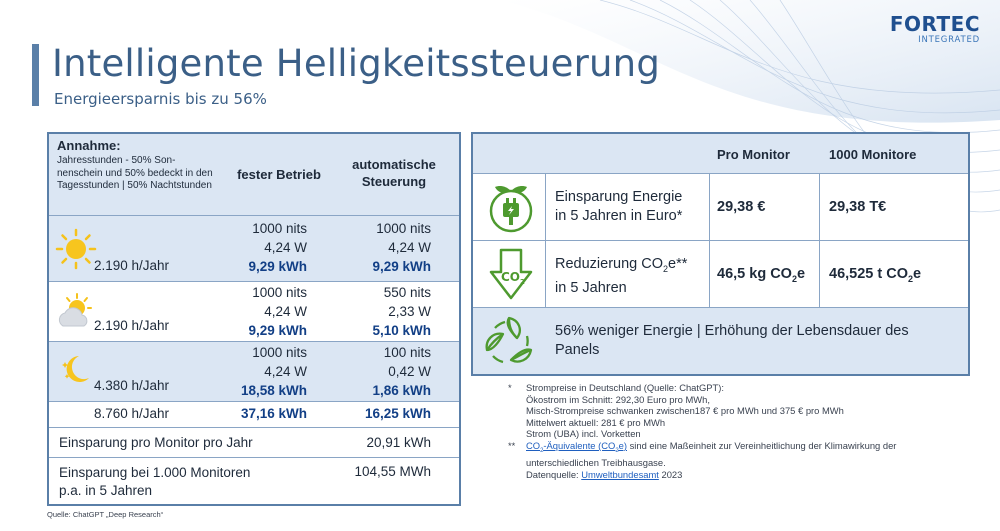 This screenshot has height=531, width=1000. I want to click on savings-monitor-label: Einsparung pro Monitor pro Jahr, so click(156, 442).